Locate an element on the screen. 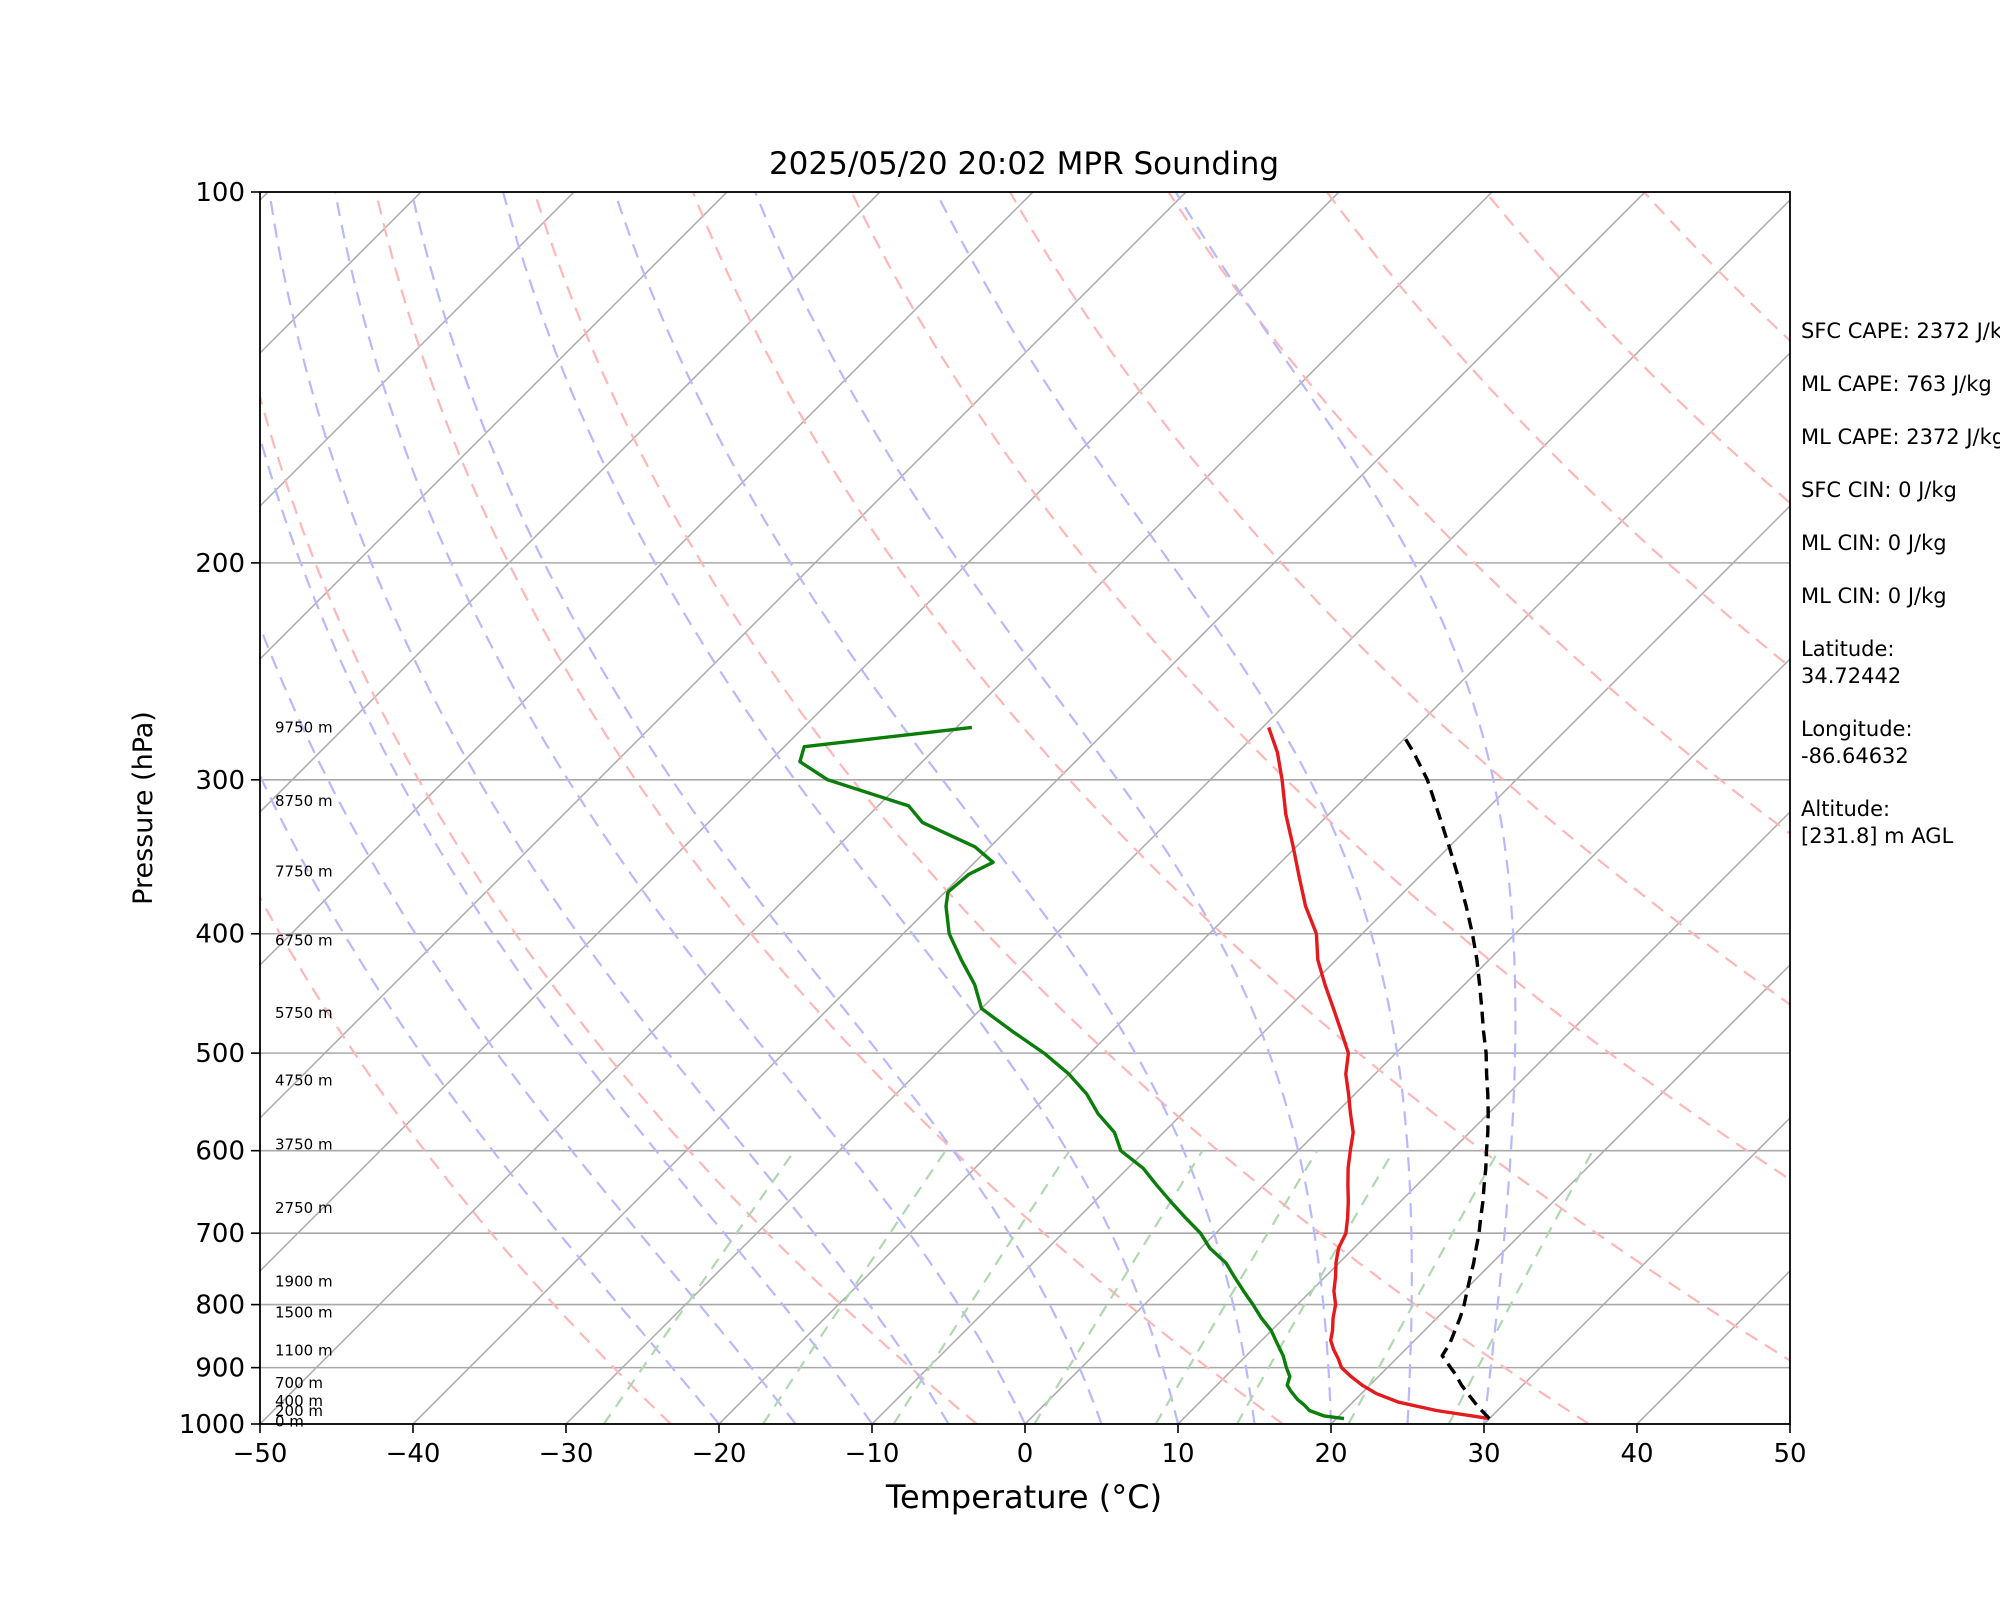  x-tick-label: −30 is located at coordinates (566, 1454).